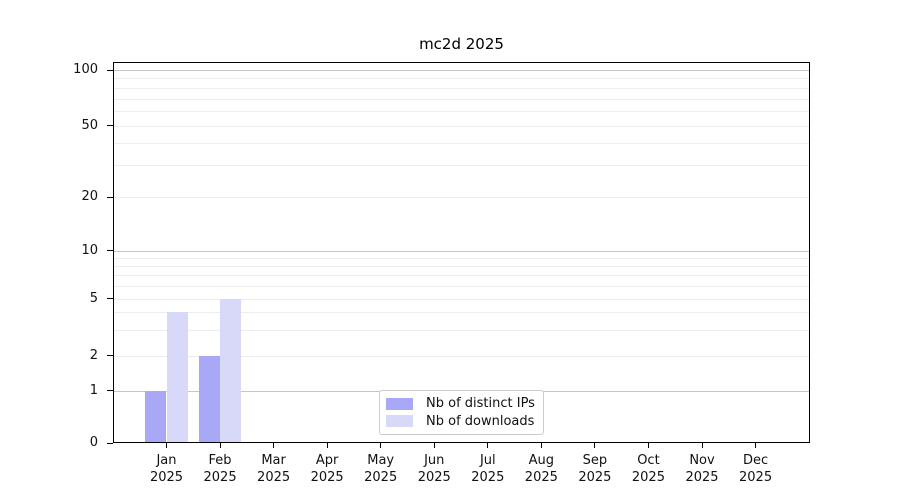 The width and height of the screenshot is (900, 500). Describe the element at coordinates (541, 460) in the screenshot. I see `x-tick-label-month: Aug` at that location.